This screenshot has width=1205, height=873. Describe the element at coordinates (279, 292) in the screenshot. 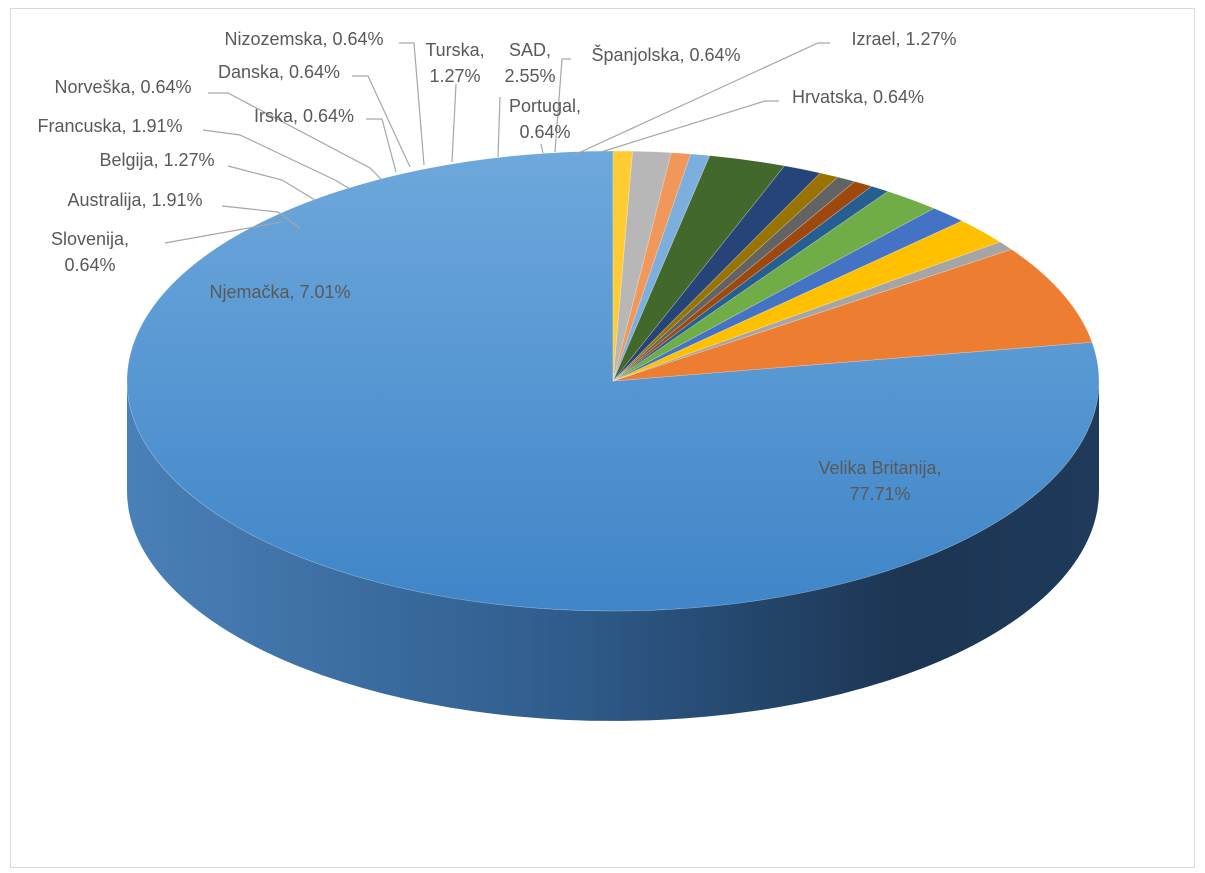

I see `slice-label-1: Njemačka, 7.01%` at that location.